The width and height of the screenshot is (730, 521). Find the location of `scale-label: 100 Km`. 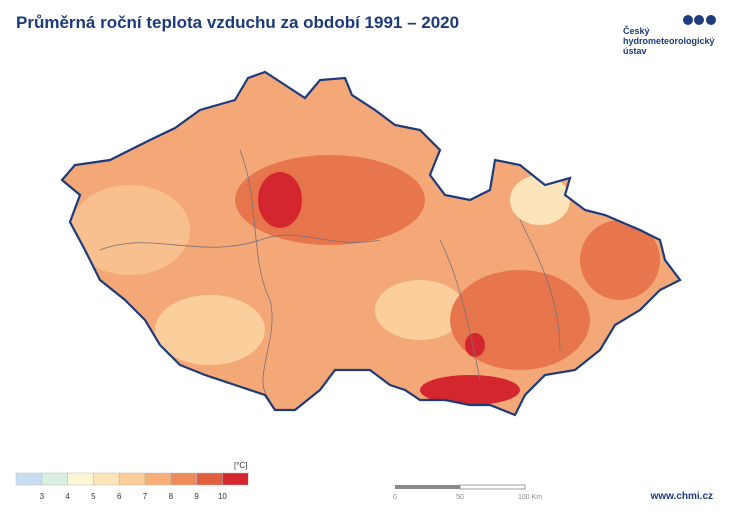

scale-label: 100 Km is located at coordinates (530, 497).